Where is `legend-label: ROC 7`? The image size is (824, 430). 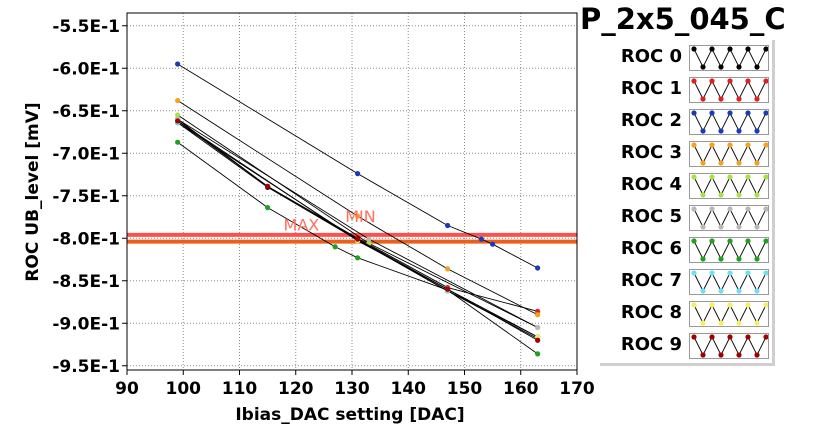
legend-label: ROC 7 is located at coordinates (651, 280).